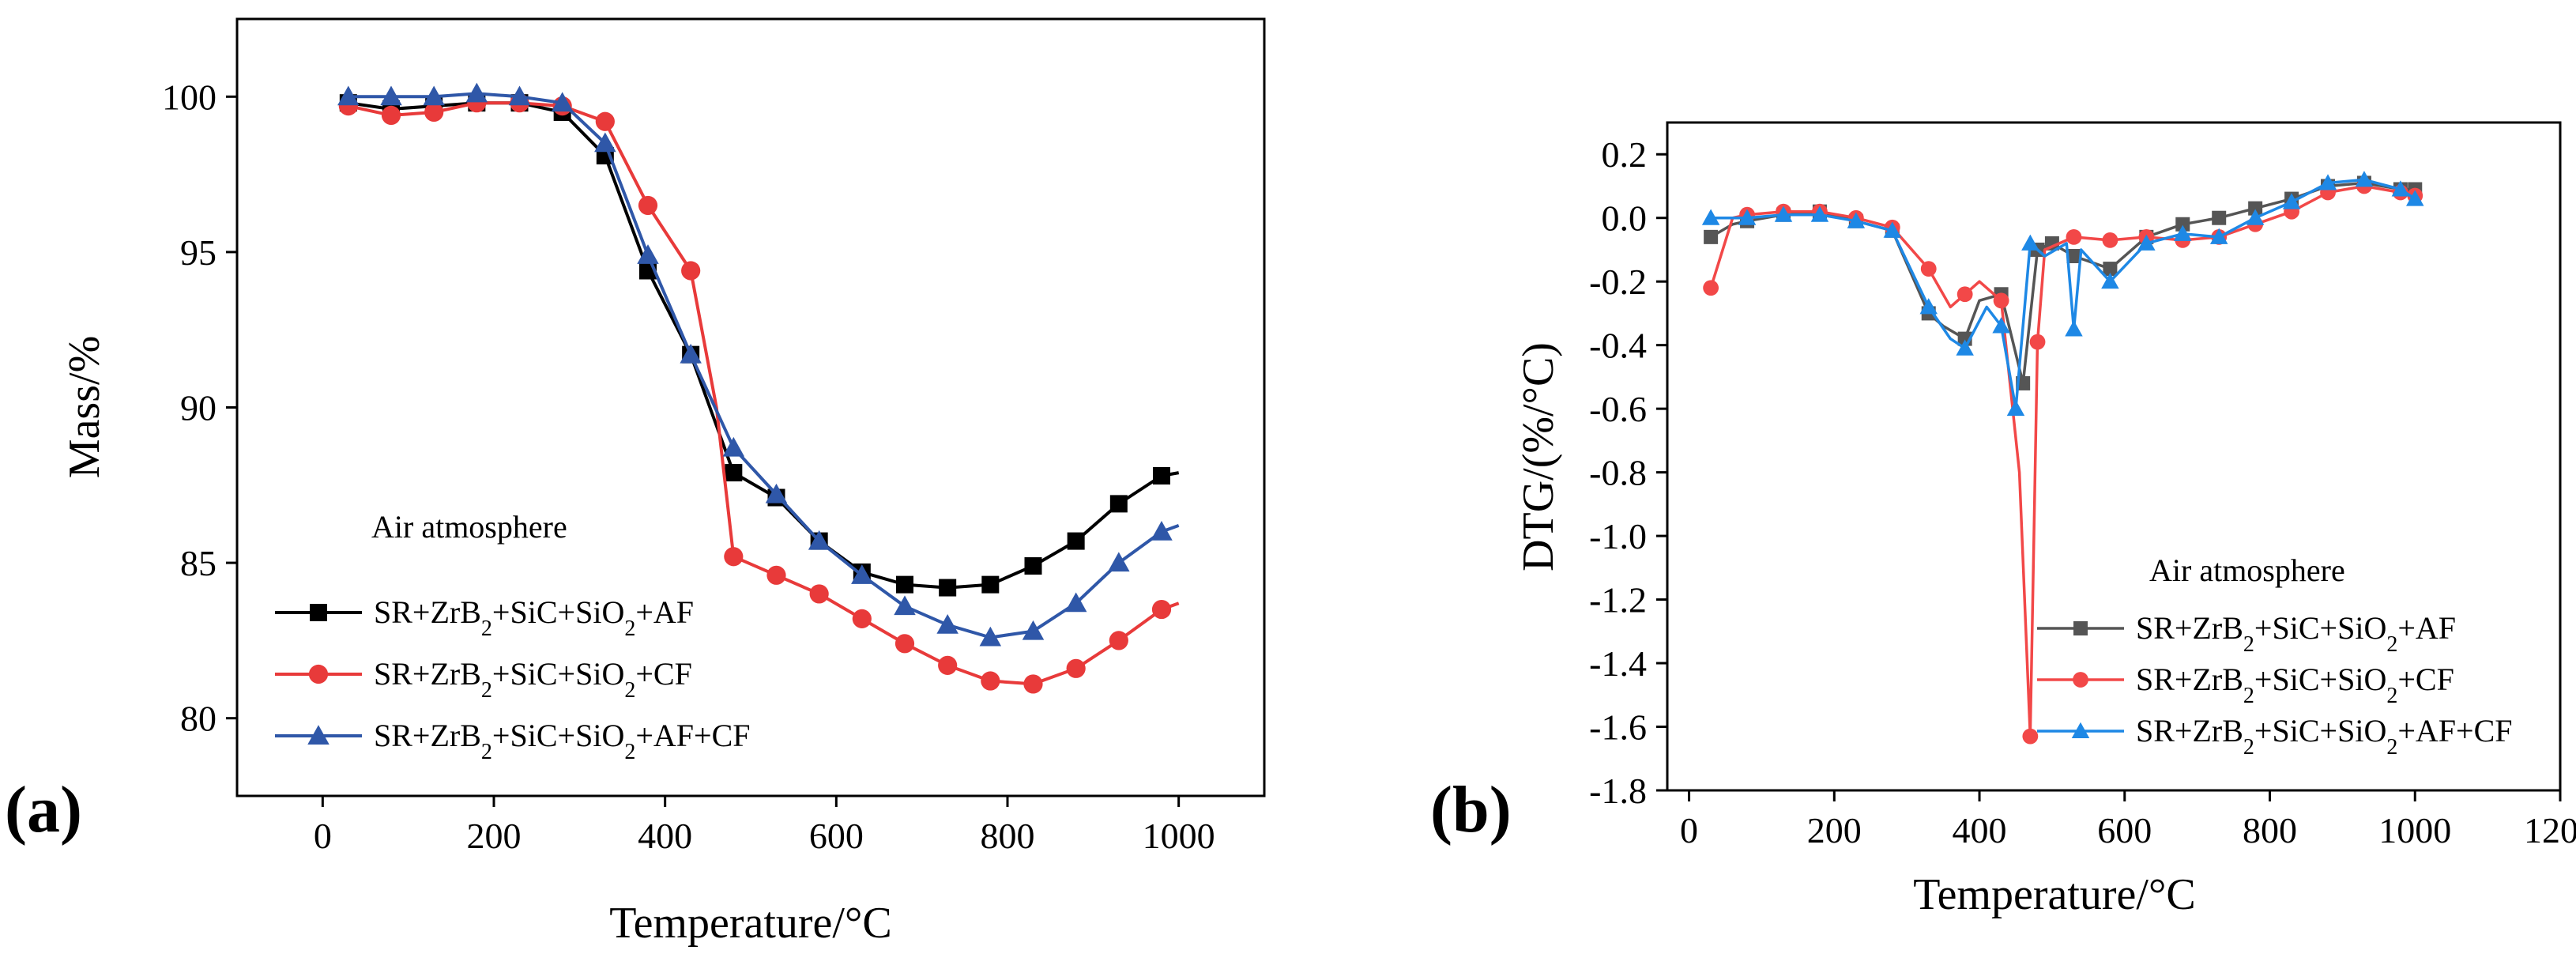  I want to click on legend-2-marker, so click(318, 674).